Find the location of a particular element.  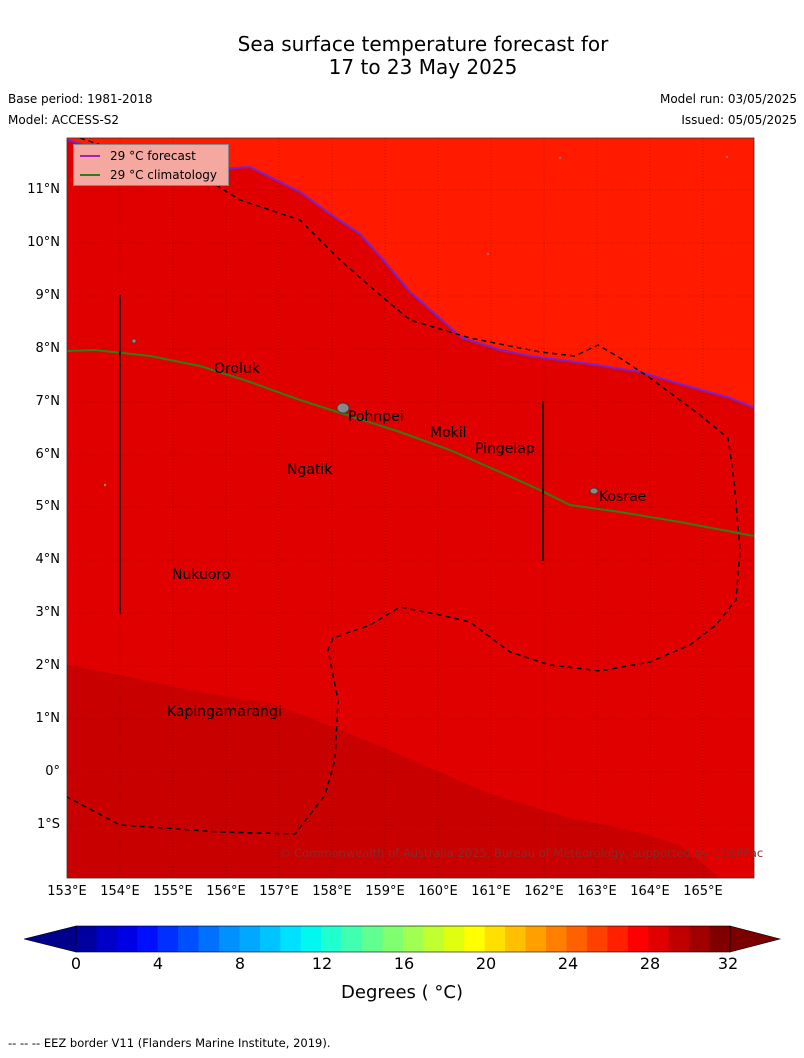

lon-tick: 156°E is located at coordinates (226, 891).